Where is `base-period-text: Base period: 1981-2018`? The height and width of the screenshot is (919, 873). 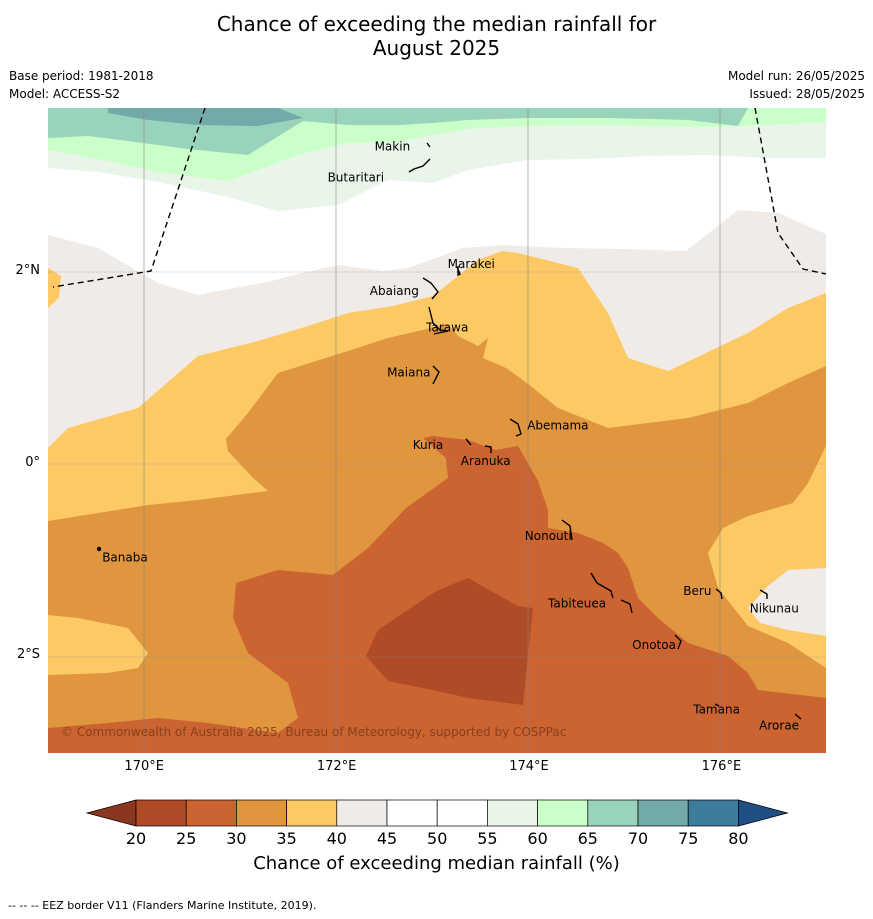 base-period-text: Base period: 1981-2018 is located at coordinates (81, 76).